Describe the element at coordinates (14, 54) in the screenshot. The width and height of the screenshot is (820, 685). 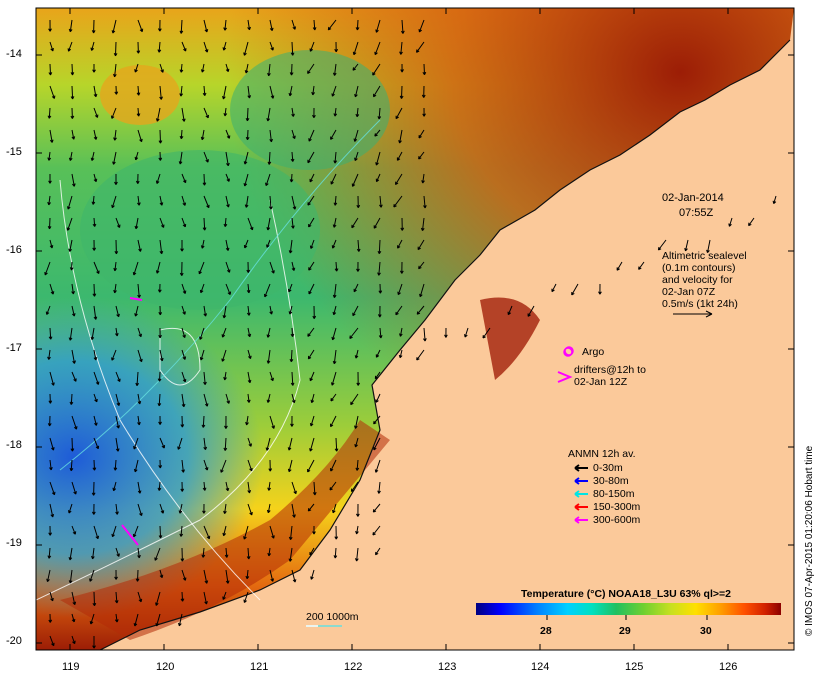
I see `lat-tick: -14` at that location.